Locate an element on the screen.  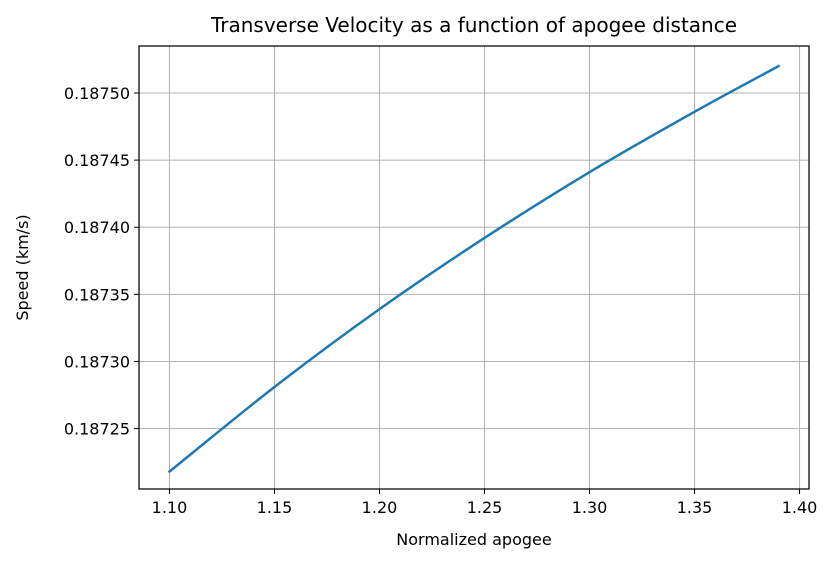
x-tick-label: 1.15 is located at coordinates (275, 507).